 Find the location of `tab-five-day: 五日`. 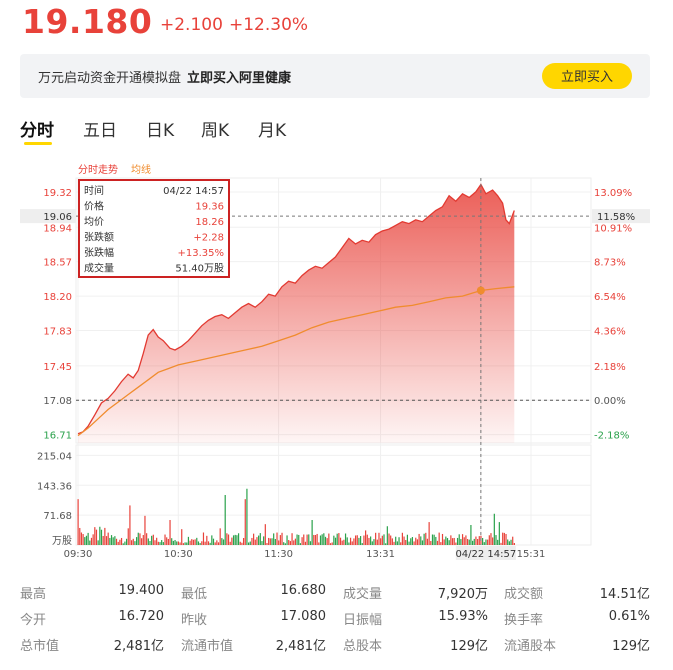

tab-five-day: 五日 is located at coordinates (100, 131).